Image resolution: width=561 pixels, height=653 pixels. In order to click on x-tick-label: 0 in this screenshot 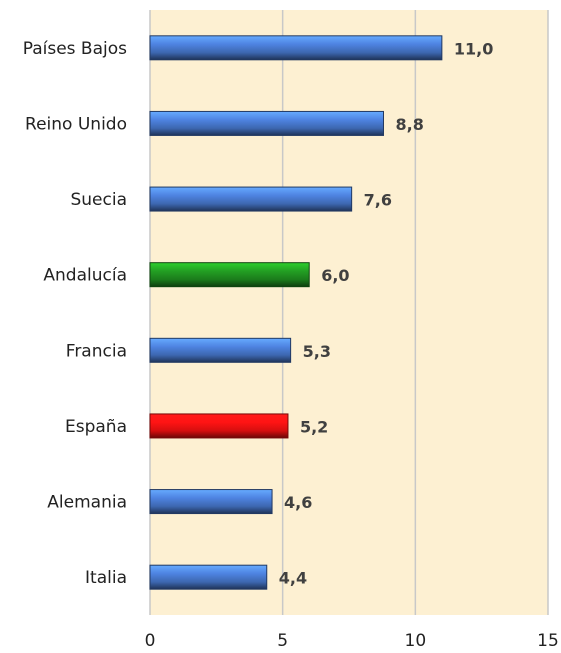, I will do `click(150, 641)`.